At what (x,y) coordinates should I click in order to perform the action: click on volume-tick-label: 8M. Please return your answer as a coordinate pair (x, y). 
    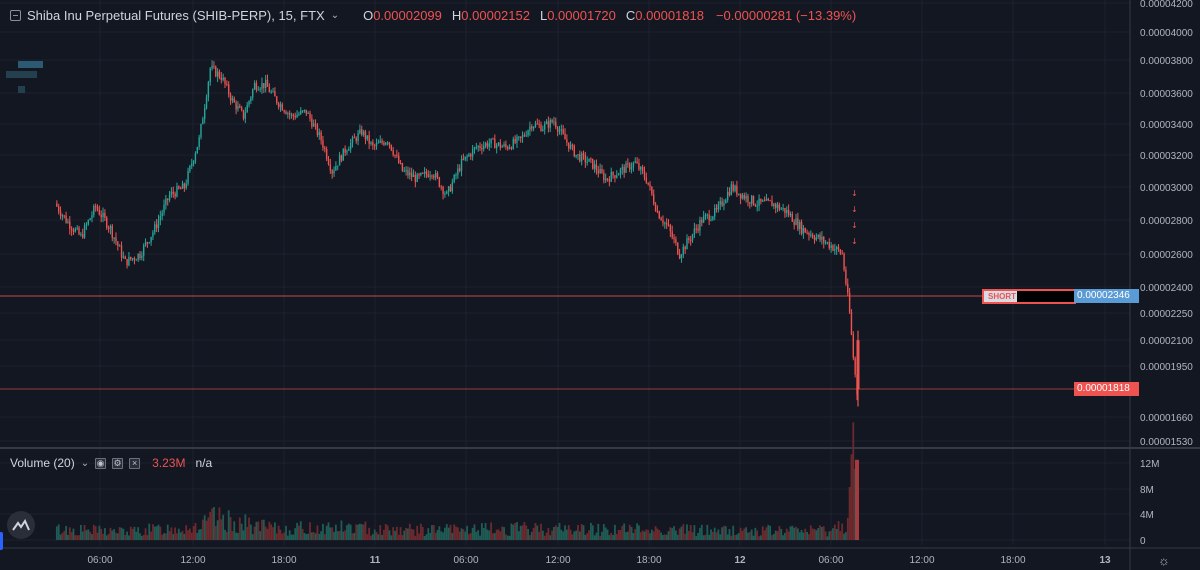
    Looking at the image, I should click on (1147, 490).